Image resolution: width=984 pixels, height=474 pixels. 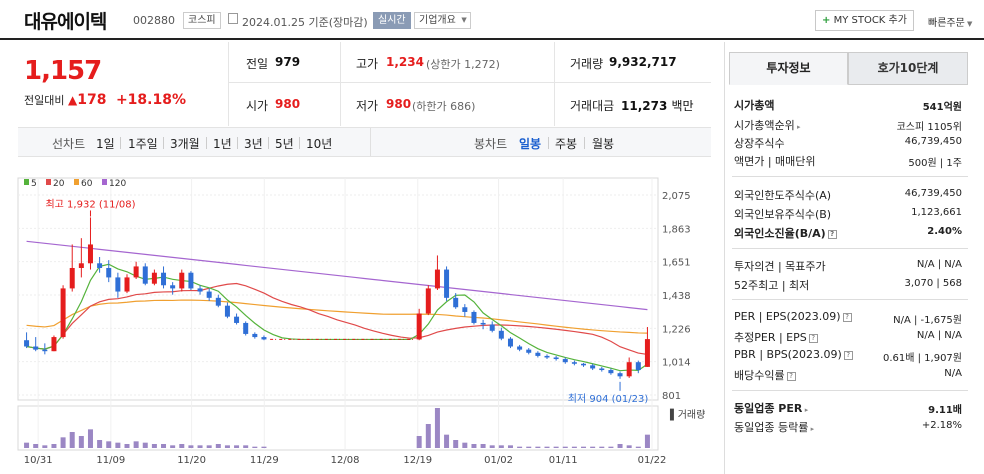 I want to click on amount-label: 거래대금, so click(x=592, y=106).